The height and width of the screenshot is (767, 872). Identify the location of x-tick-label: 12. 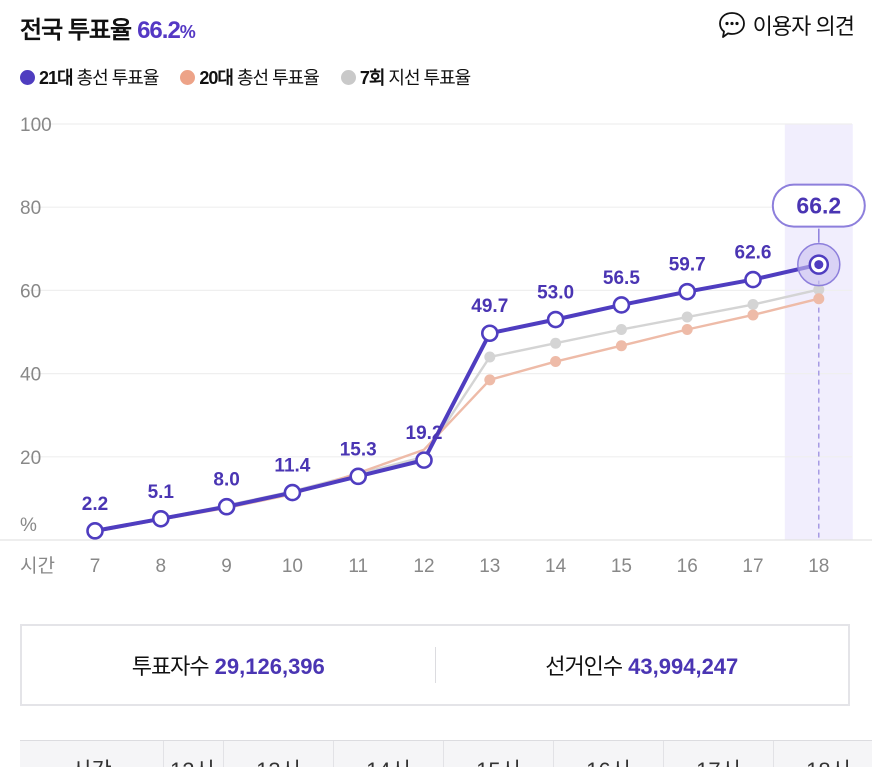
(423, 566).